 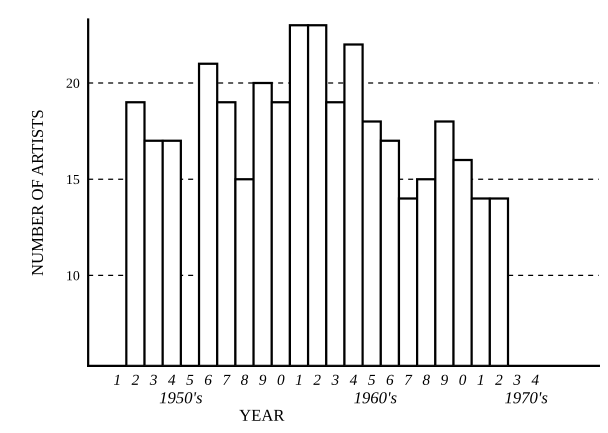 What do you see at coordinates (38, 193) in the screenshot?
I see `y-axis-title: NUMBER OF ARTISTS` at bounding box center [38, 193].